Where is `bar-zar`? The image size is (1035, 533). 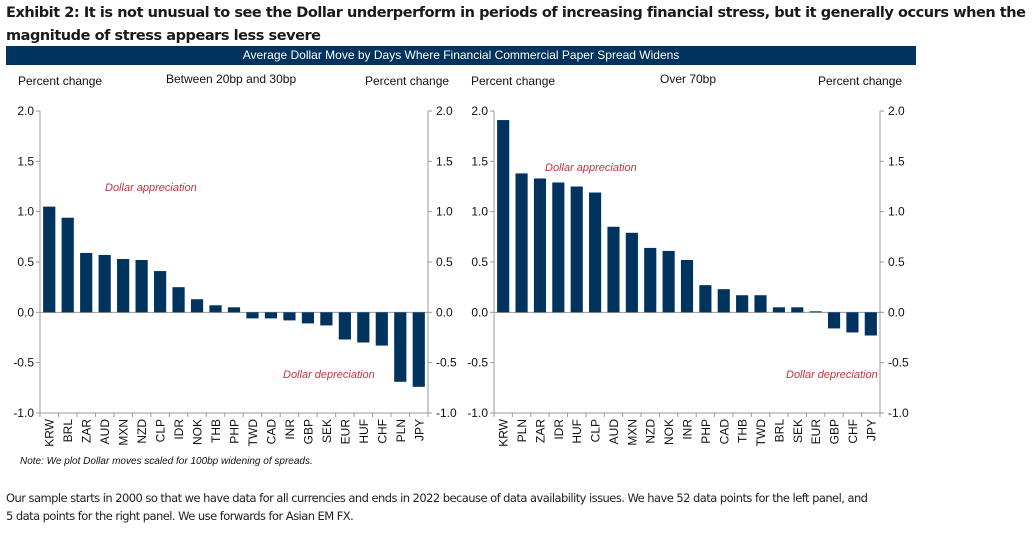
bar-zar is located at coordinates (86, 282).